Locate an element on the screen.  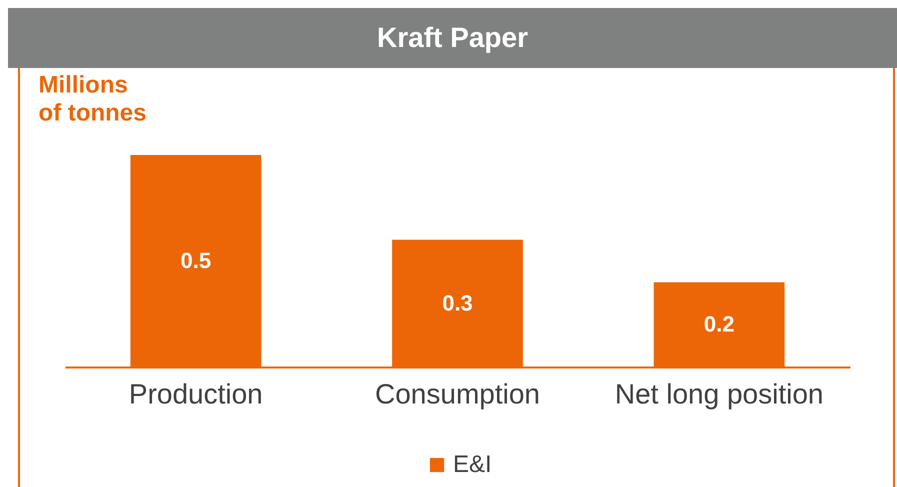
data-label: 0.3 is located at coordinates (457, 303).